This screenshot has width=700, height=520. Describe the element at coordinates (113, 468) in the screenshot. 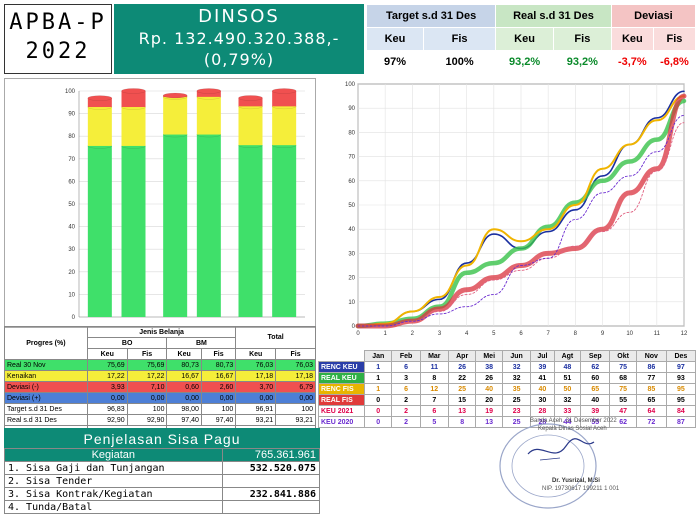

I see `sisa-item-label: 1. Sisa Gaji dan Tunjangan` at that location.